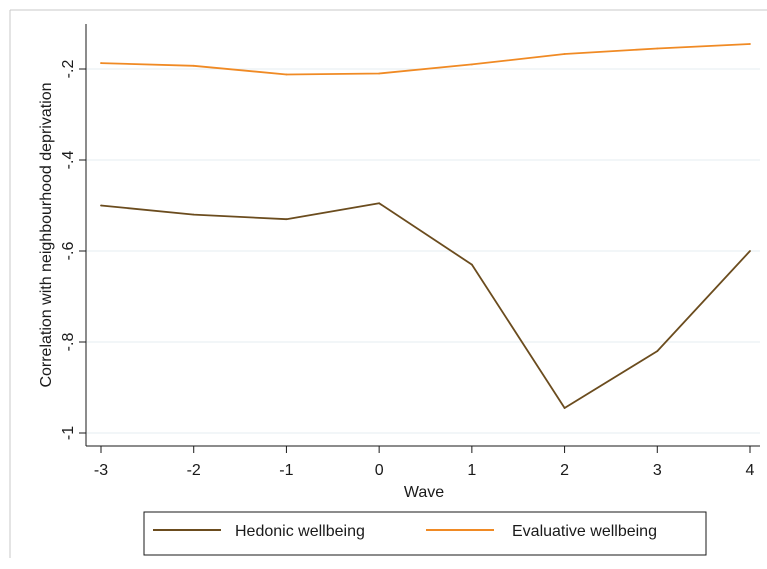  What do you see at coordinates (286, 470) in the screenshot?
I see `x-tick-label: -1` at bounding box center [286, 470].